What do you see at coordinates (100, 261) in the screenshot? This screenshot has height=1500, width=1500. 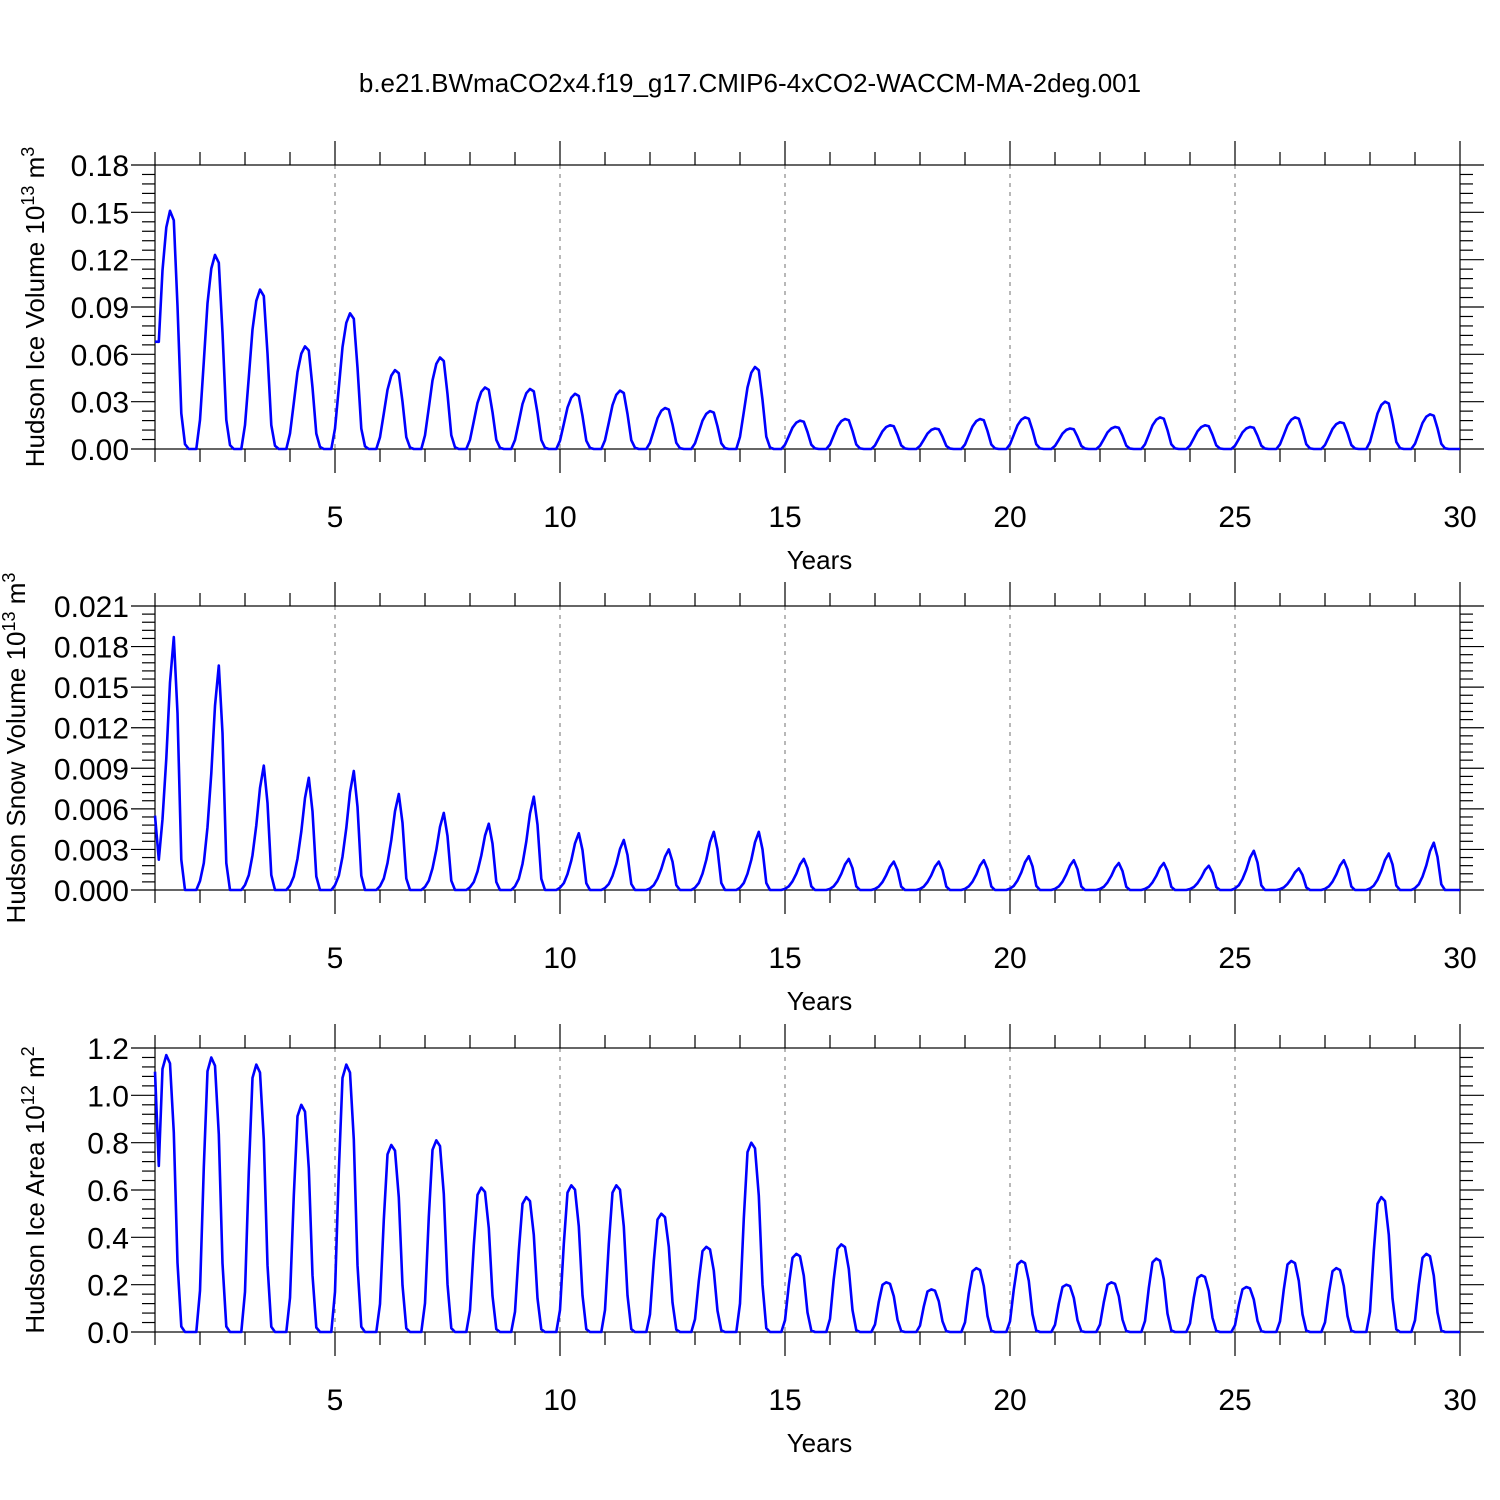 I see `y-tick-label: 0.12` at bounding box center [100, 261].